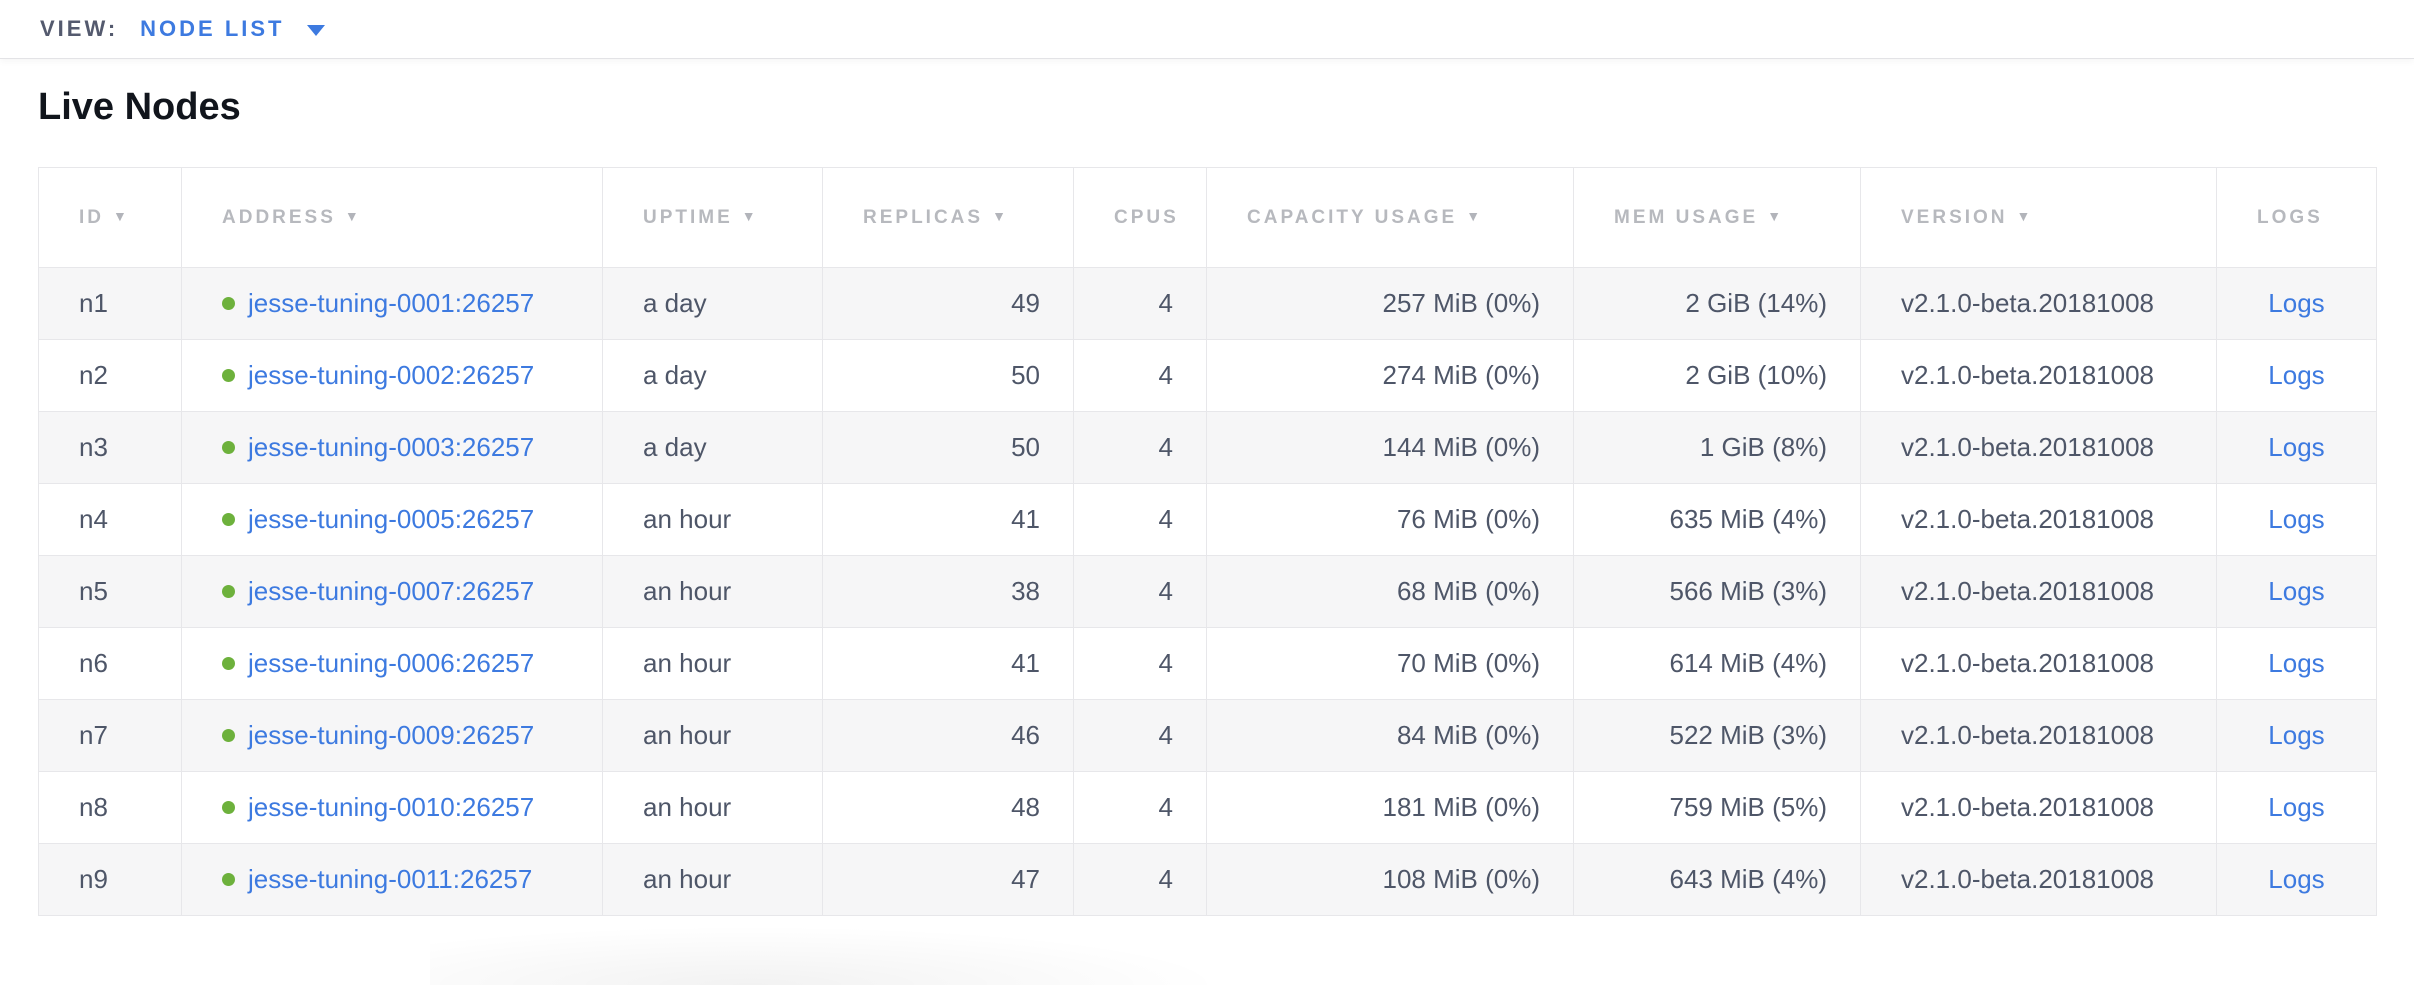 This screenshot has height=985, width=2414. I want to click on view-dropdown: NODE LIST, so click(232, 29).